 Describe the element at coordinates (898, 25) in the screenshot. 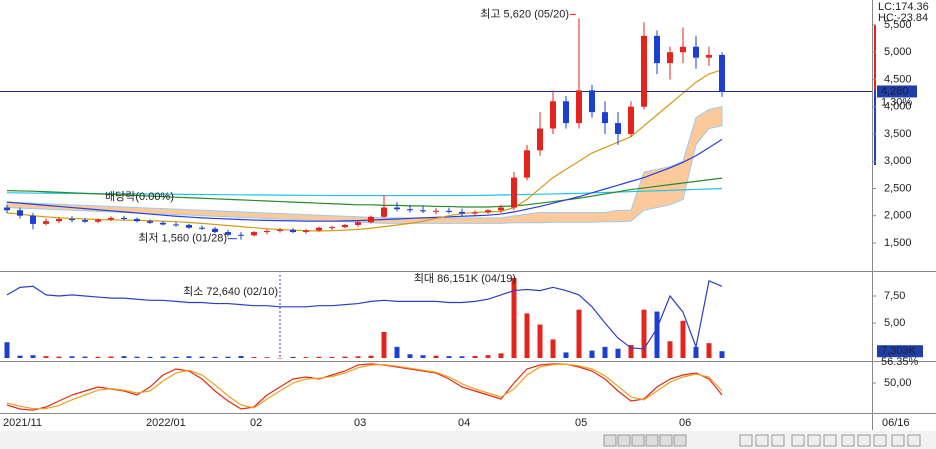

I see `y-tick-label: 5,500` at that location.